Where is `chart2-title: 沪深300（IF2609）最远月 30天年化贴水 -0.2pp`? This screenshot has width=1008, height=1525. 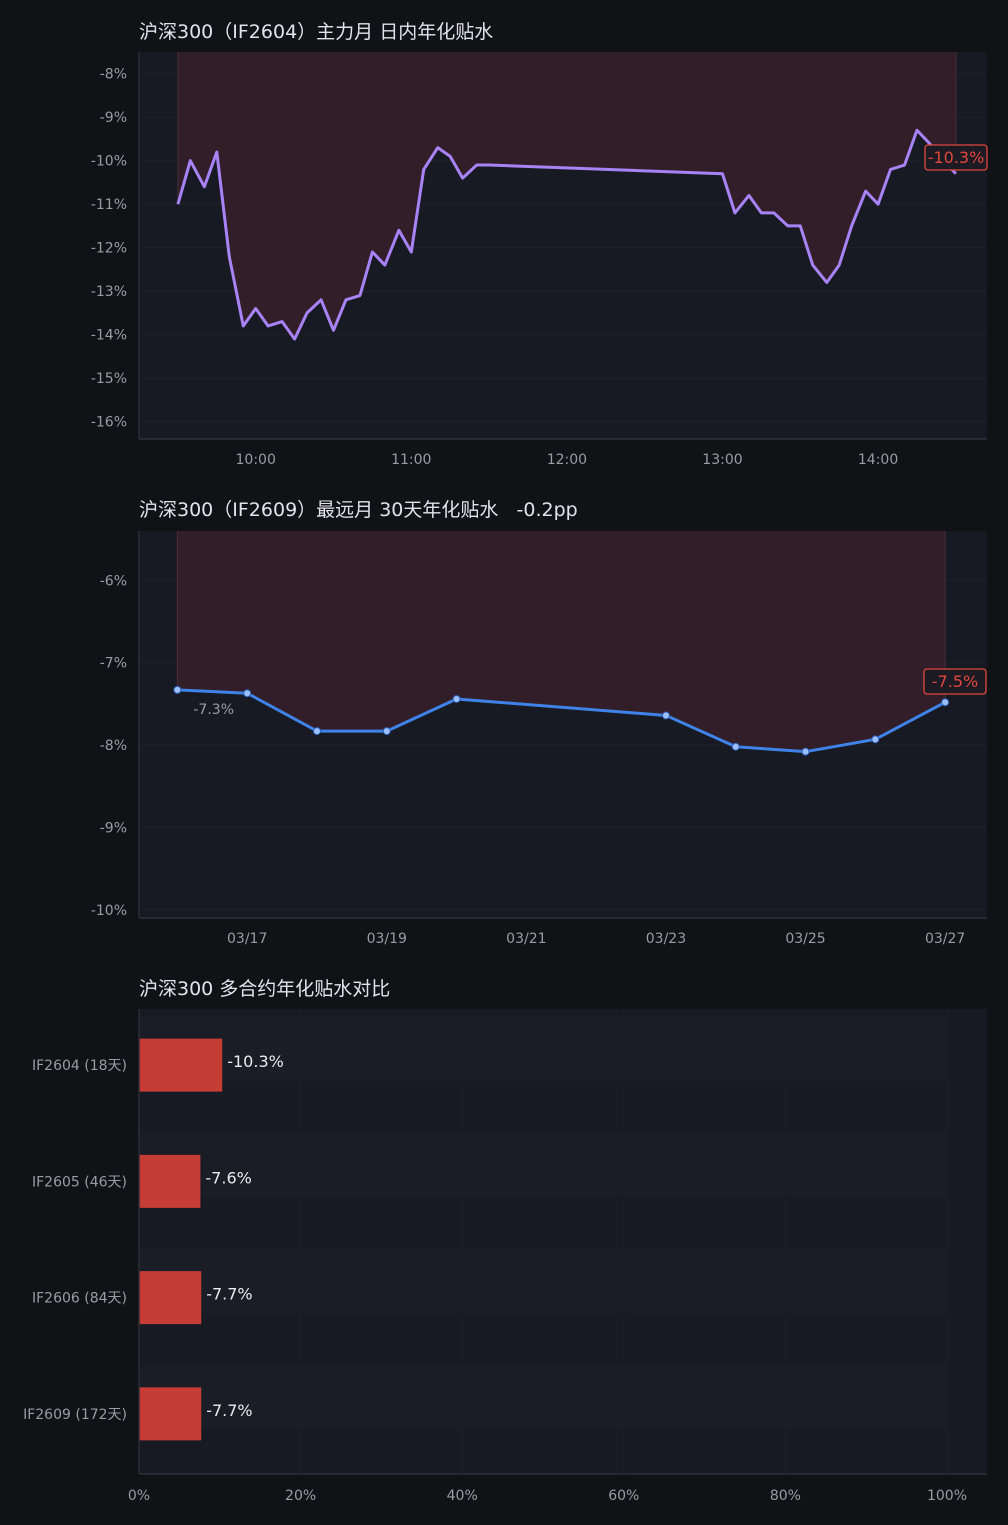
chart2-title: 沪深300（IF2609）最远月 30天年化贴水 -0.2pp is located at coordinates (358, 508).